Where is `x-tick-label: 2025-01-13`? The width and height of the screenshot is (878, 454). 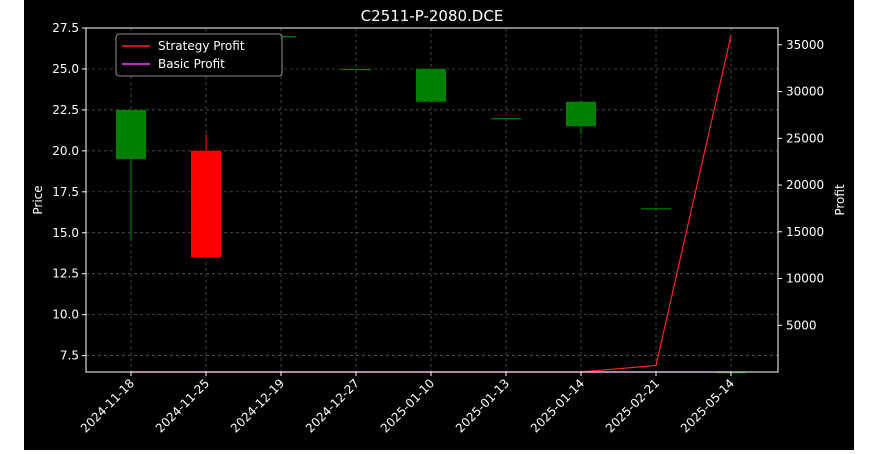
x-tick-label: 2025-01-13 is located at coordinates (482, 405).